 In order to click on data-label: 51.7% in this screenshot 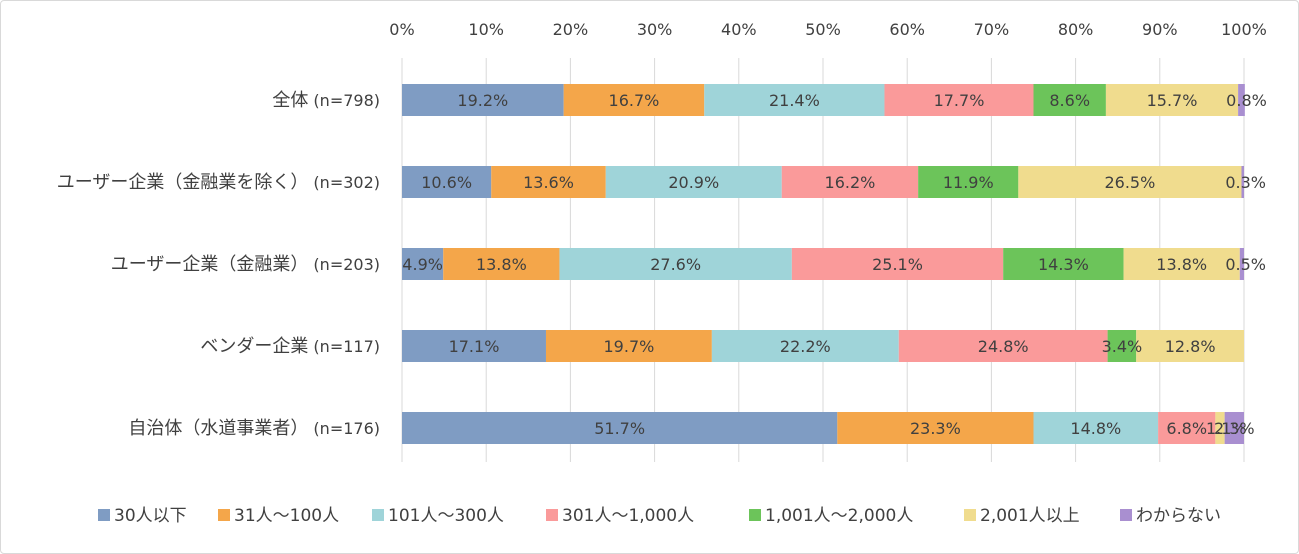, I will do `click(619, 428)`.